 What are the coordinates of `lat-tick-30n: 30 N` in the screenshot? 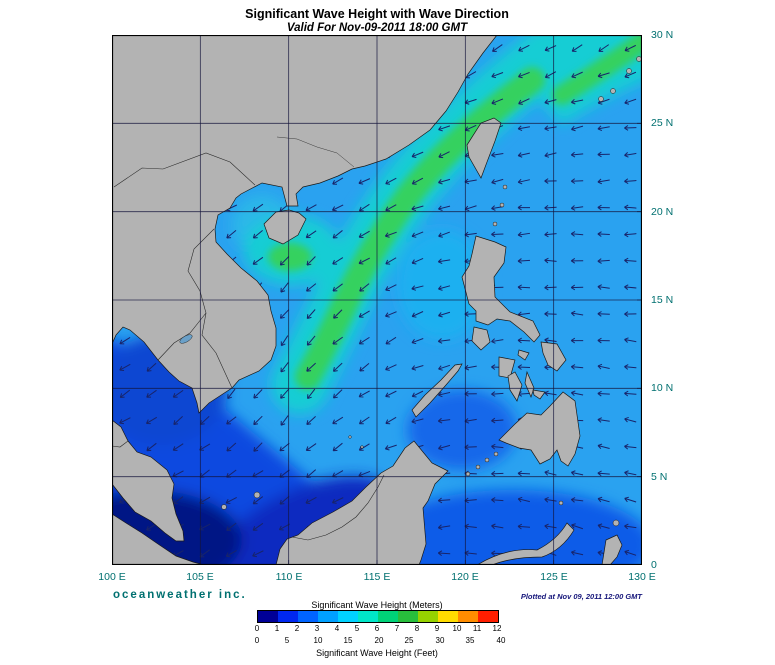 It's located at (662, 35).